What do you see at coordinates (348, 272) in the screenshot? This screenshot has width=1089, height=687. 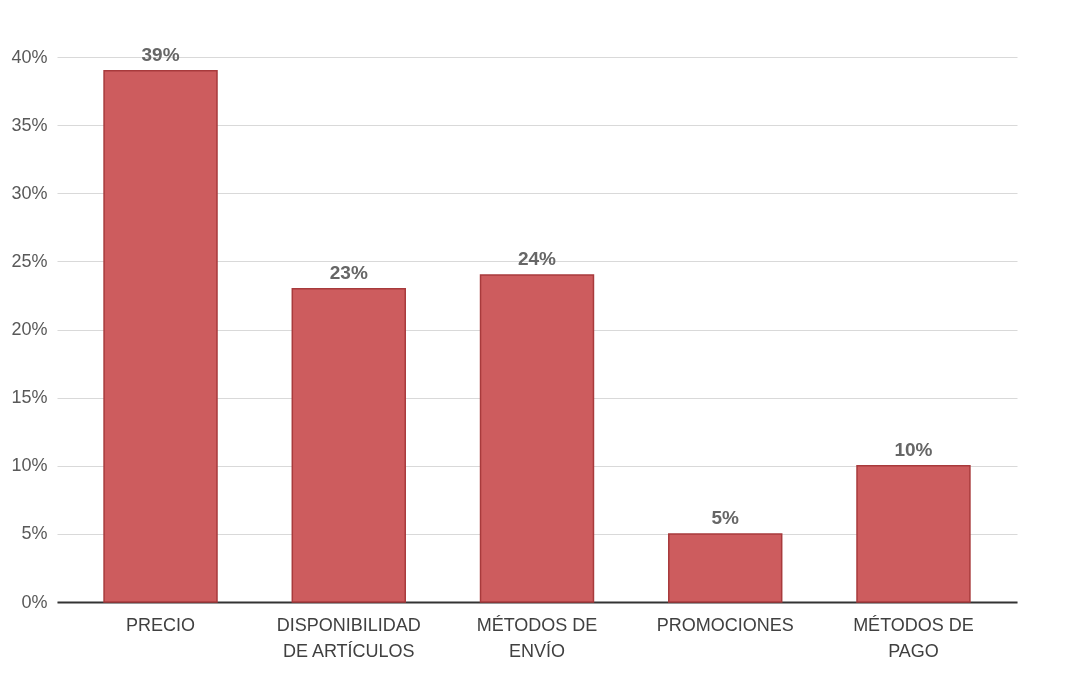 I see `data-label: 23%` at bounding box center [348, 272].